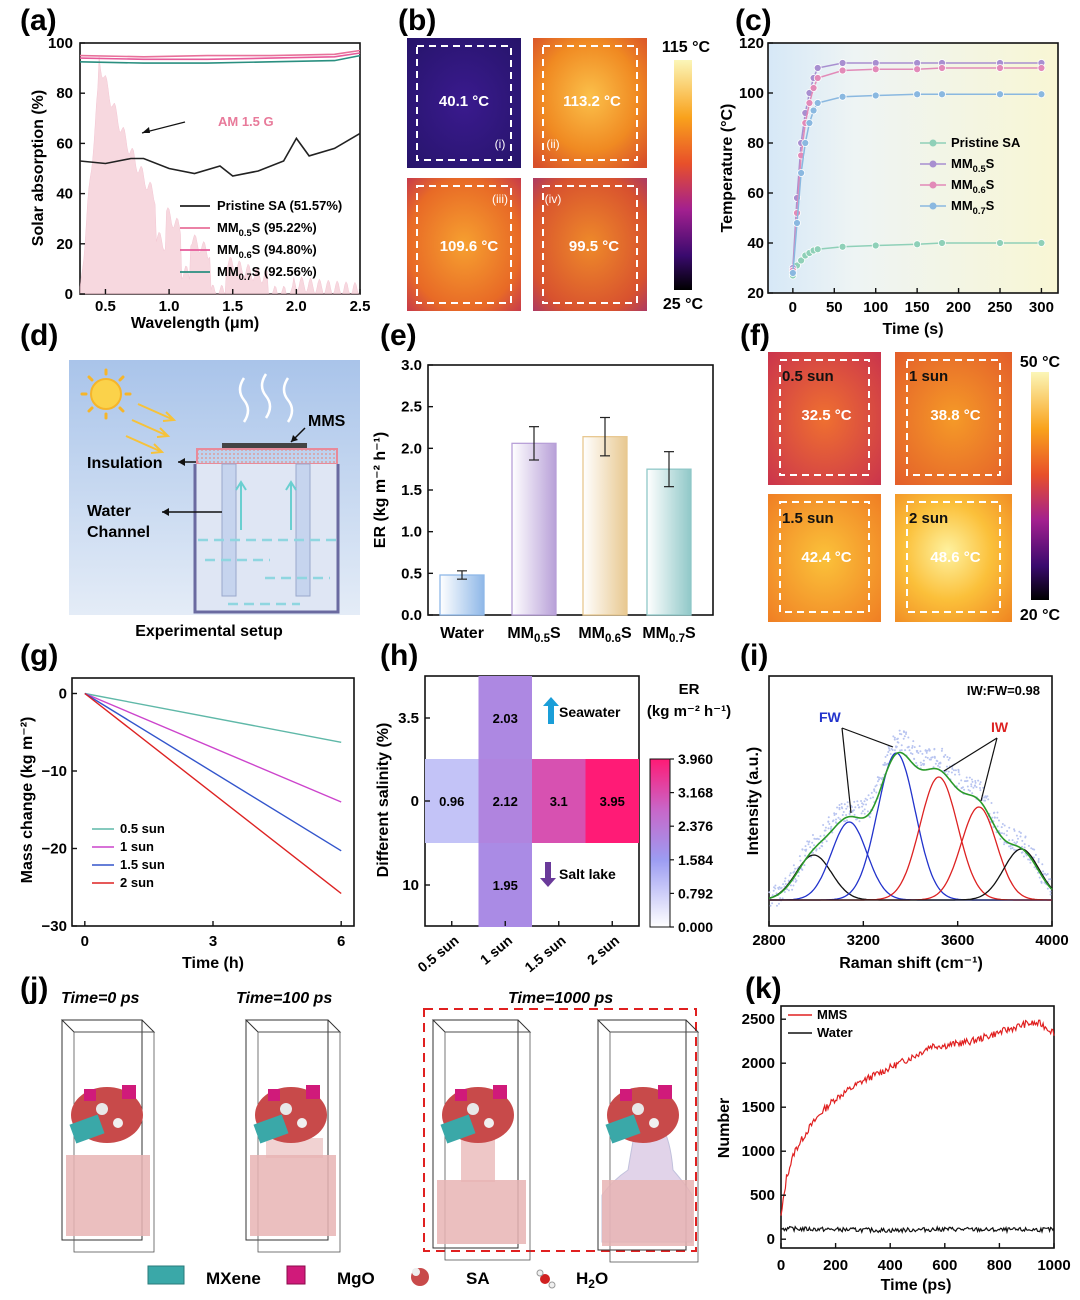 Image resolution: width=1080 pixels, height=1300 pixels. What do you see at coordinates (473, 1109) in the screenshot?
I see `sa-atoms` at bounding box center [473, 1109].